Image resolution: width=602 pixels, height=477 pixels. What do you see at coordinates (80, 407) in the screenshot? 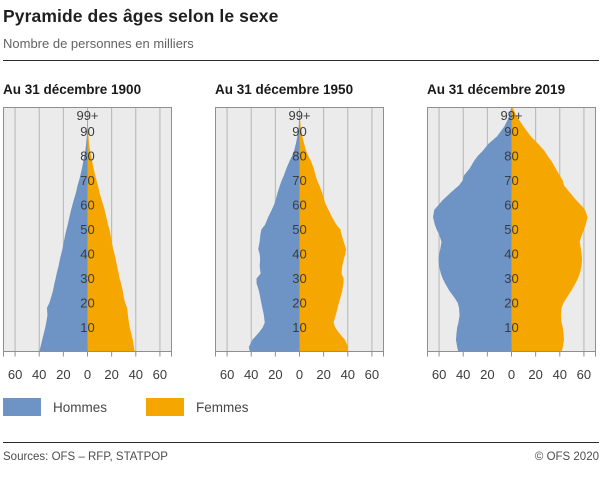
I see `legend-label-hommes: Hommes` at bounding box center [80, 407].